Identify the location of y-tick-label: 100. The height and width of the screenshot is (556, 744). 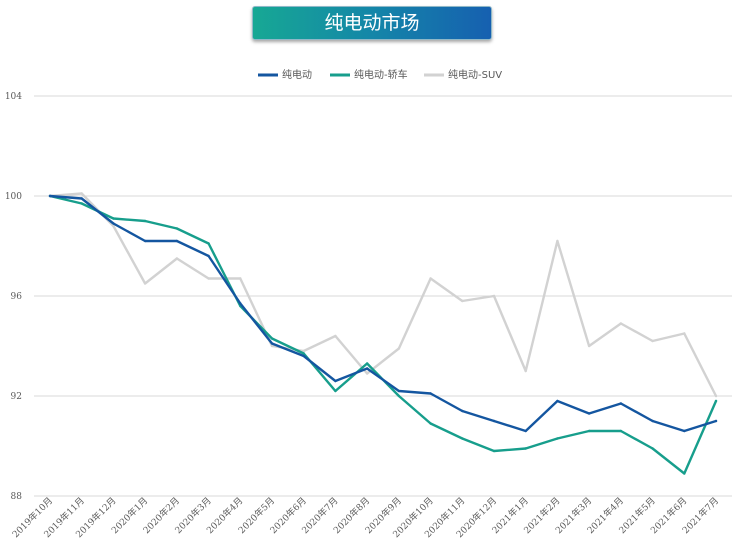
(13, 197).